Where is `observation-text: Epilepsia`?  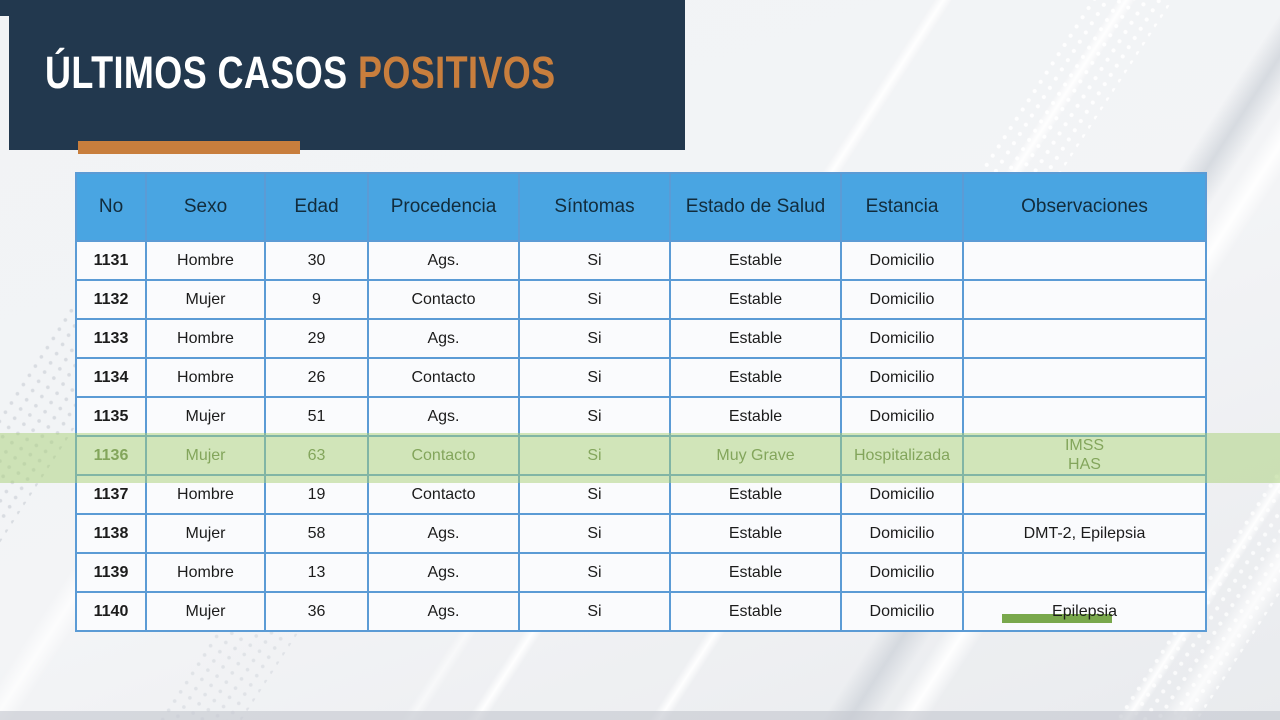 observation-text: Epilepsia is located at coordinates (1084, 611).